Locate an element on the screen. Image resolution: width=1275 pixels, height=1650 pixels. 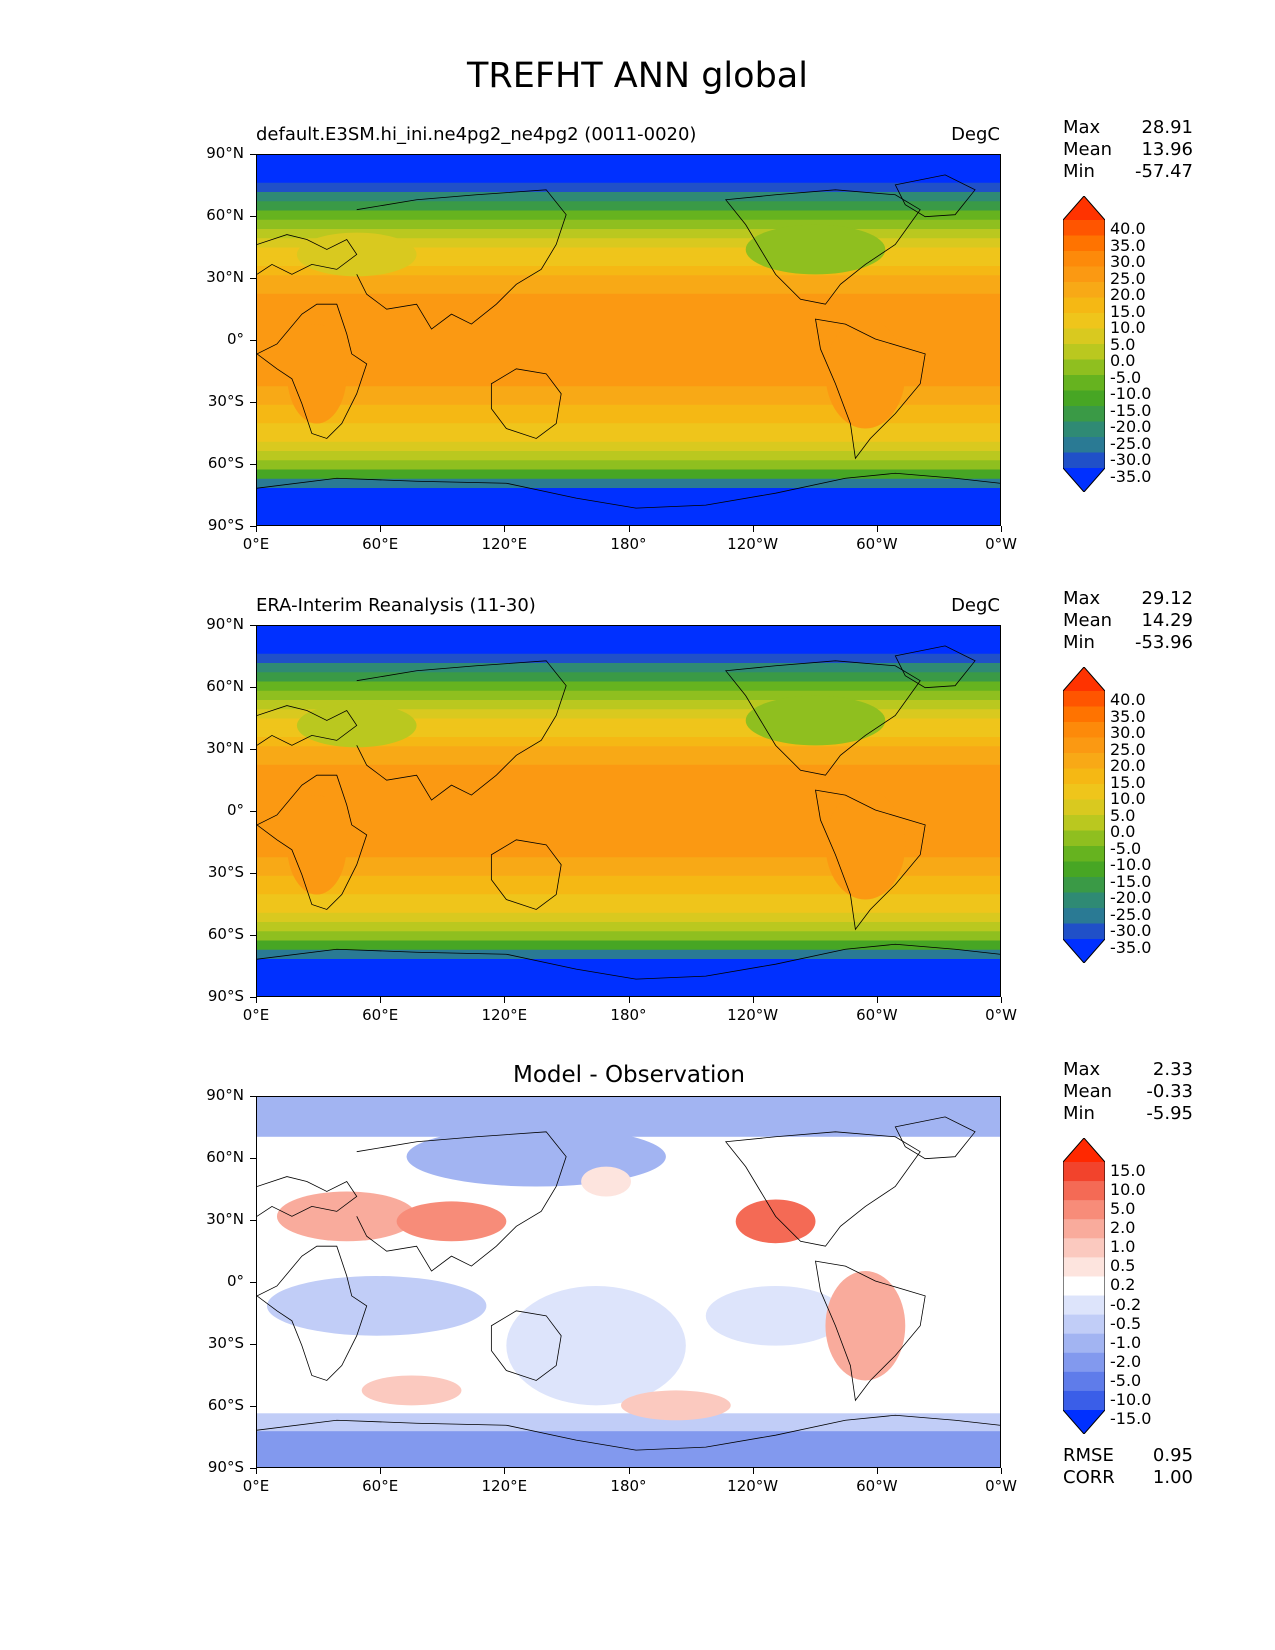
lat-tick-label: 60°S is located at coordinates (225, 1405).